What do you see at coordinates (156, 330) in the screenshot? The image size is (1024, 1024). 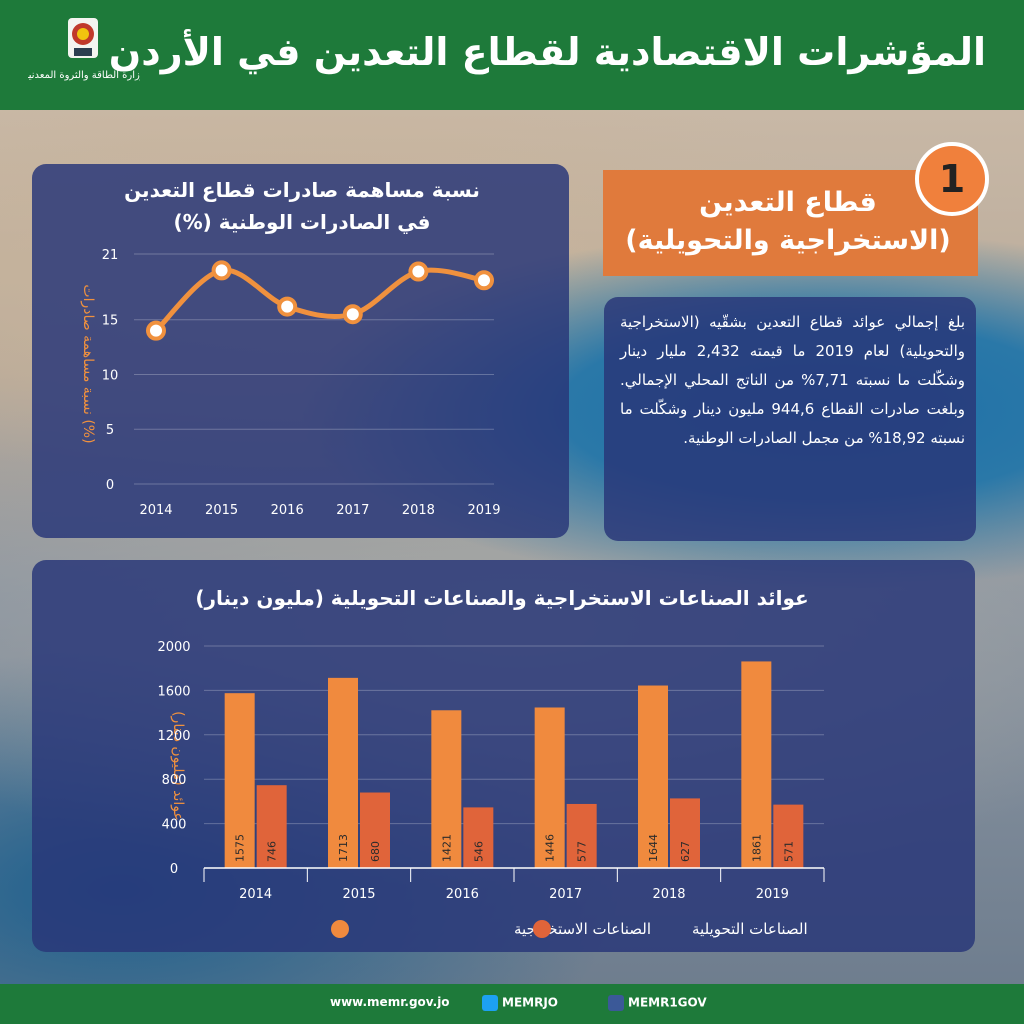 I see `line-point-2014` at bounding box center [156, 330].